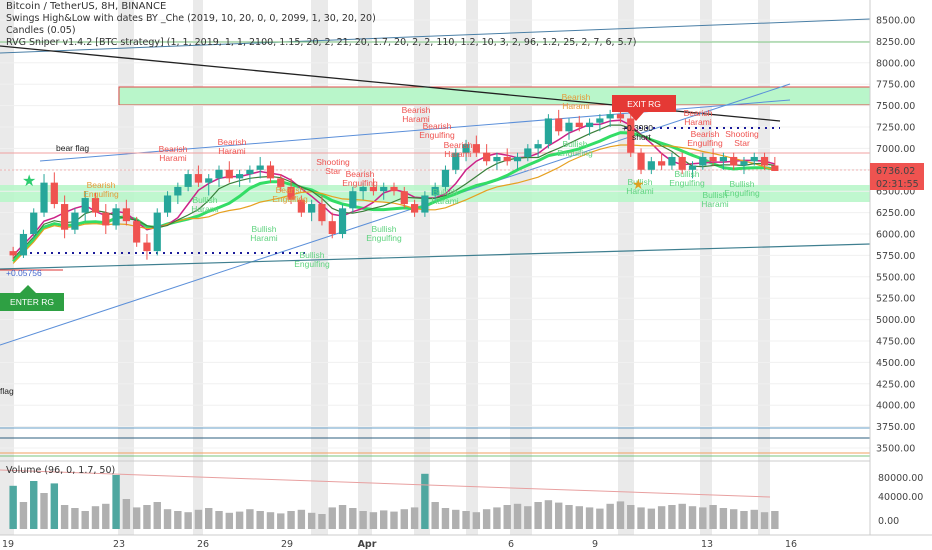 Image resolution: width=932 pixels, height=550 pixels. What do you see at coordinates (895, 299) in the screenshot?
I see `price-tick-13: 5250.00` at bounding box center [895, 299].